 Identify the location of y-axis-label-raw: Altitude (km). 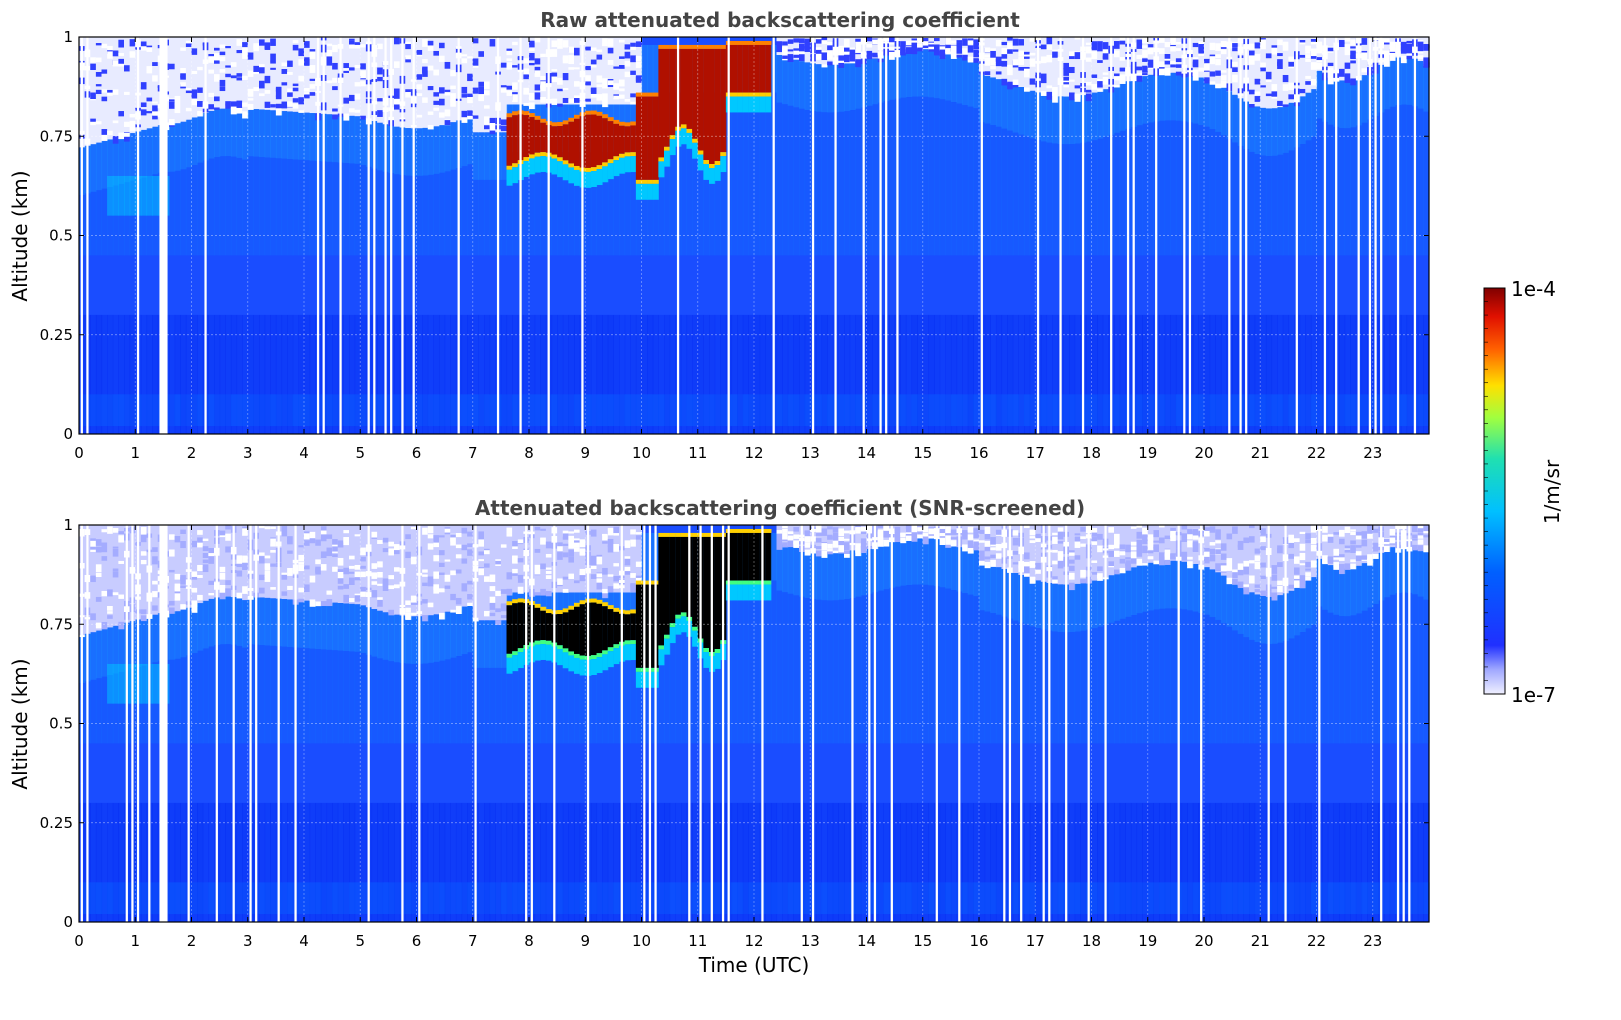
(20, 235).